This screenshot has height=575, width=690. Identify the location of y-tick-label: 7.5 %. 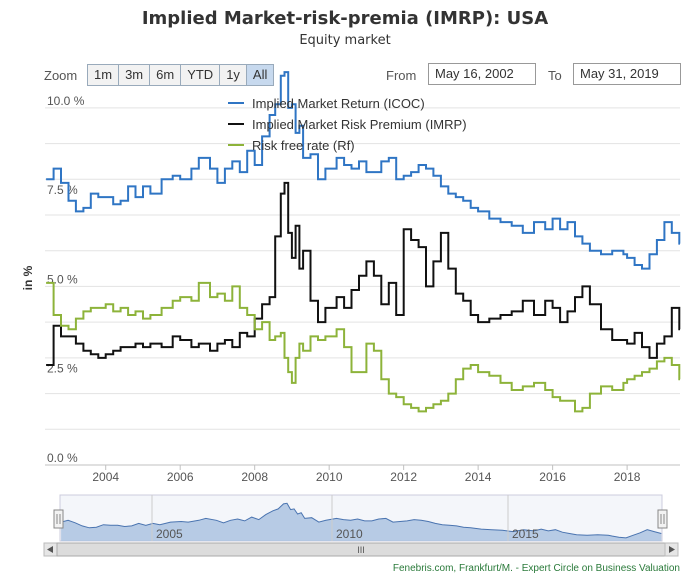
(62, 190).